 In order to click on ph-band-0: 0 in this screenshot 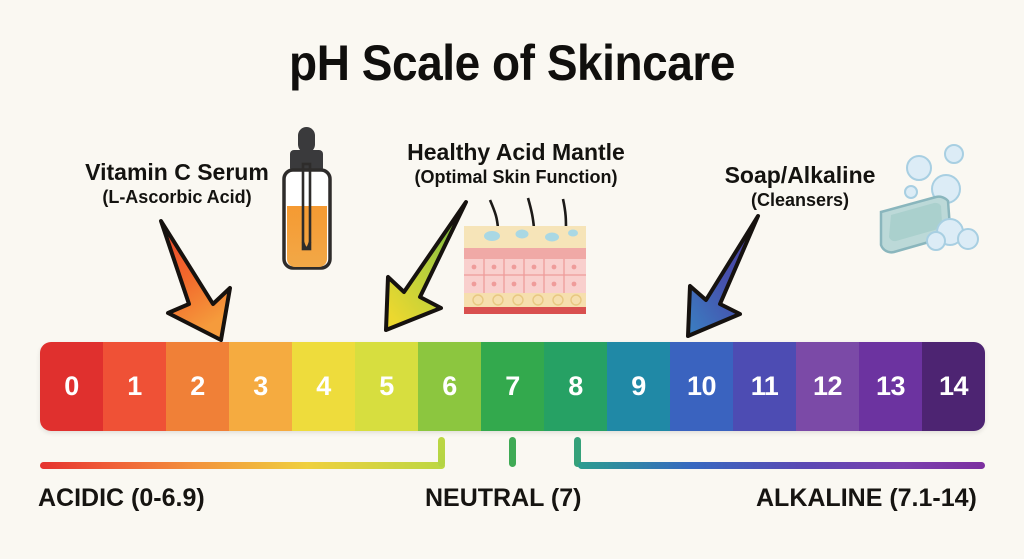, I will do `click(71, 386)`.